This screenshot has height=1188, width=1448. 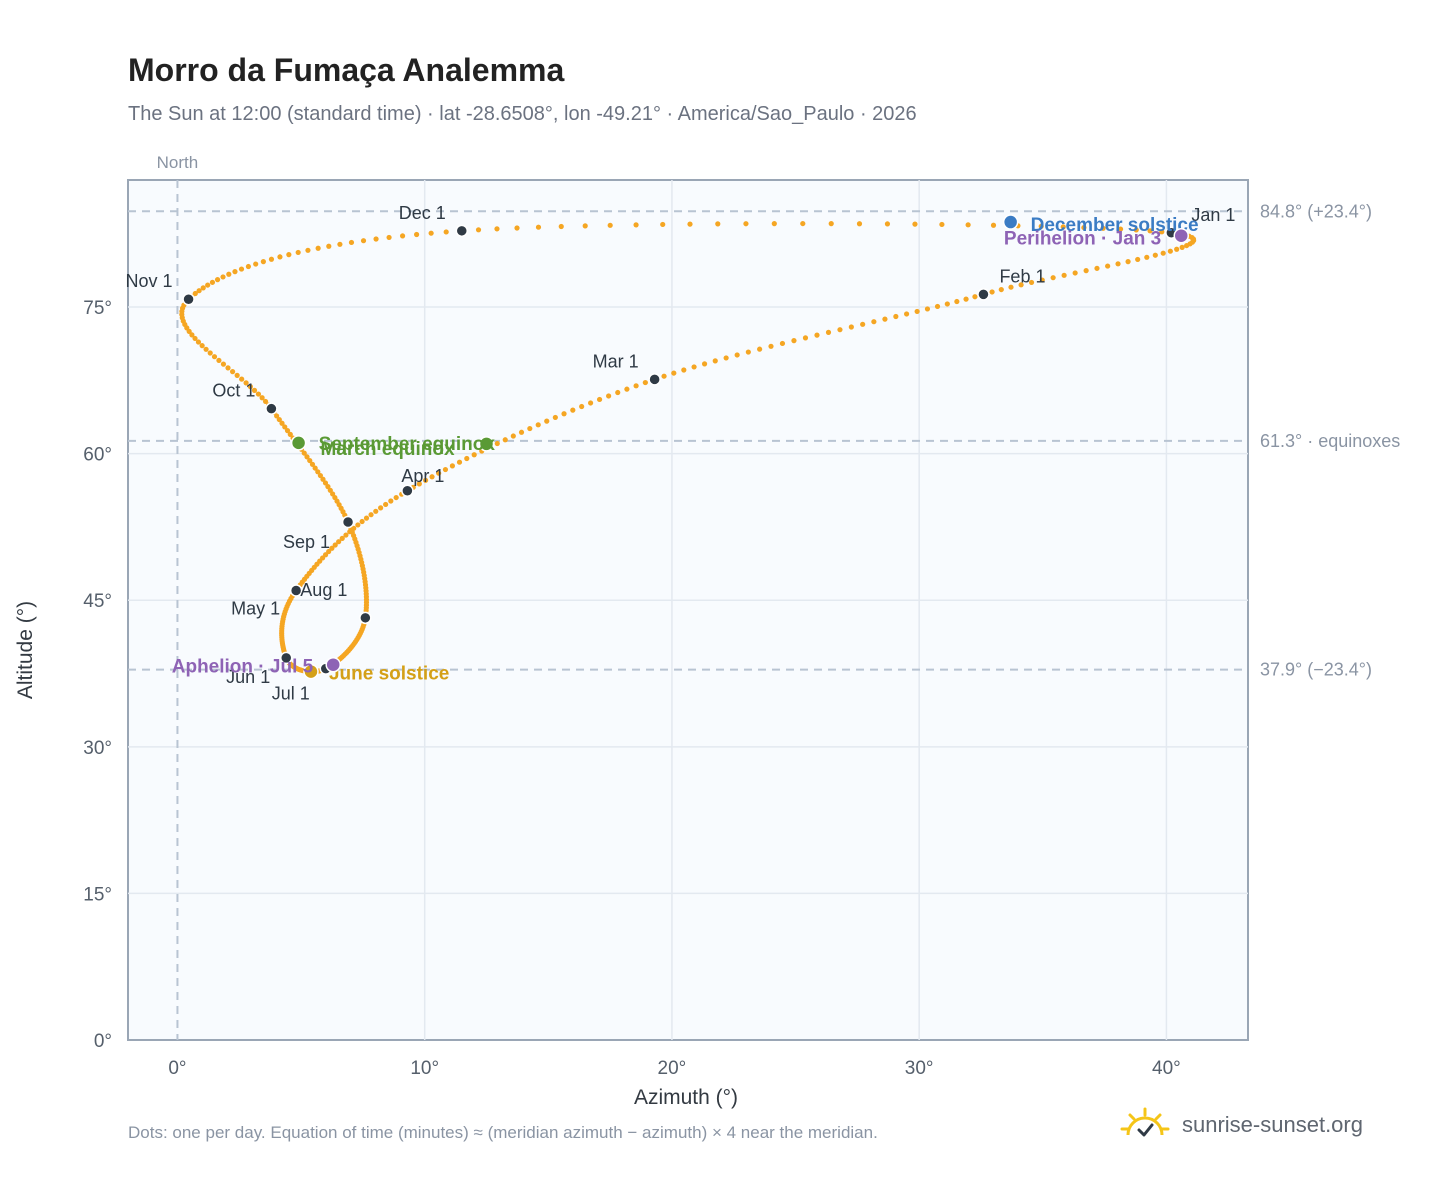 What do you see at coordinates (422, 213) in the screenshot?
I see `month-marker-label: Dec 1` at bounding box center [422, 213].